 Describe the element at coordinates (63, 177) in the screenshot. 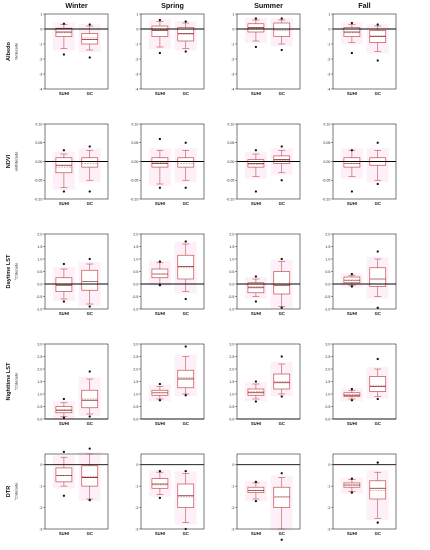

I see `box-ndvi-winter-suhi: SUHI` at that location.